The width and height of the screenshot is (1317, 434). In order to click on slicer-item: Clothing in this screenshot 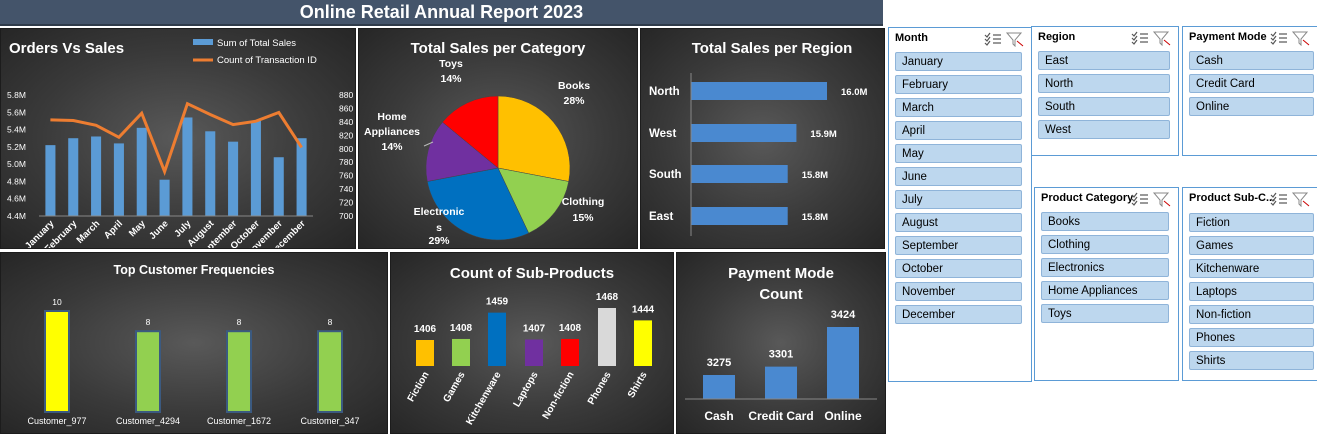, I will do `click(1105, 244)`.